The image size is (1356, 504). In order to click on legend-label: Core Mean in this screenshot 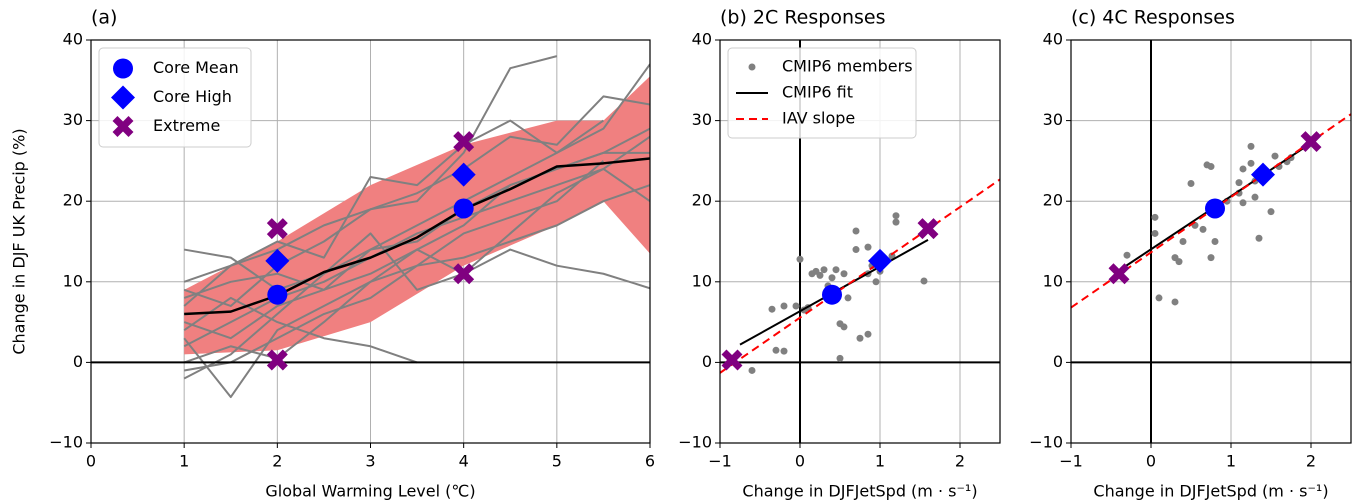, I will do `click(196, 67)`.